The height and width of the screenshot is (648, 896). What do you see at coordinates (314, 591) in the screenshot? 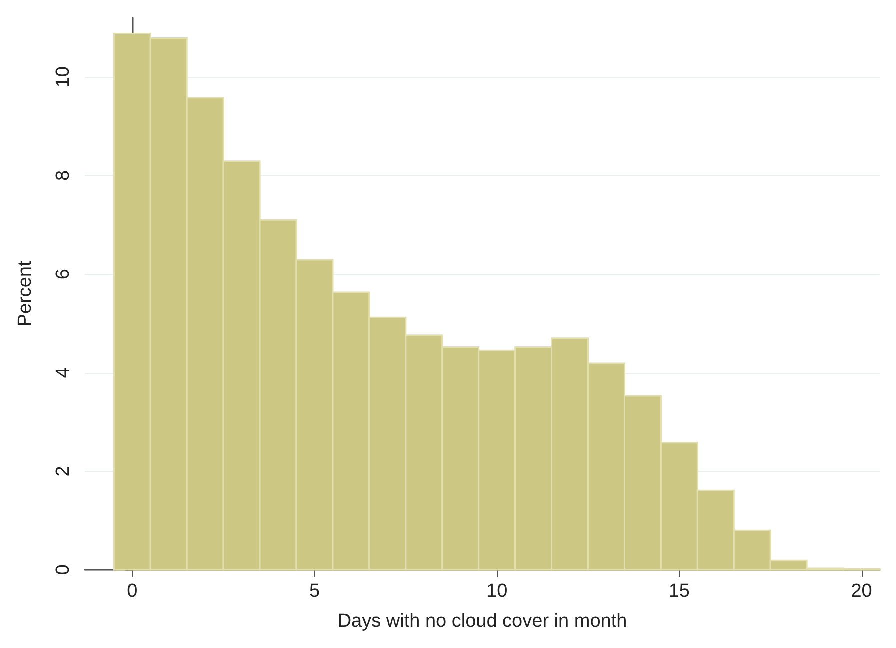
I see `x-tick-label: 5` at bounding box center [314, 591].